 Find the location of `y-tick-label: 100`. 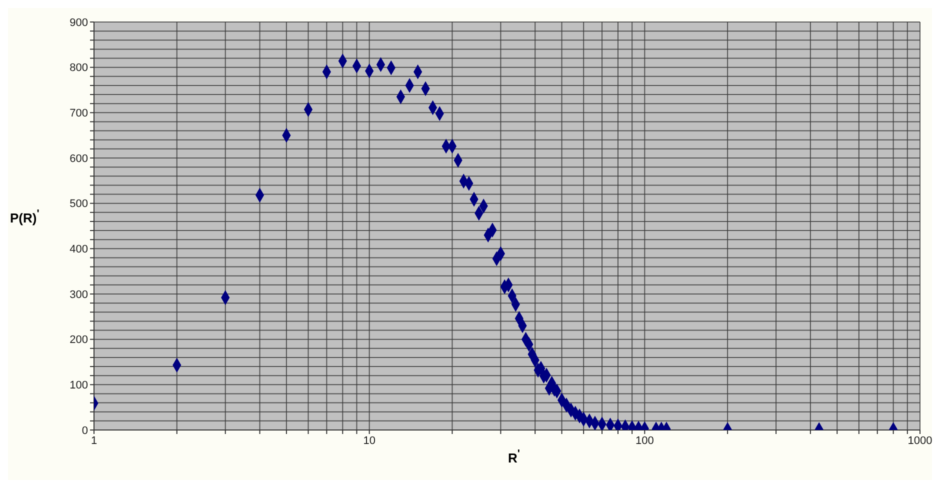

y-tick-label: 100 is located at coordinates (79, 386).